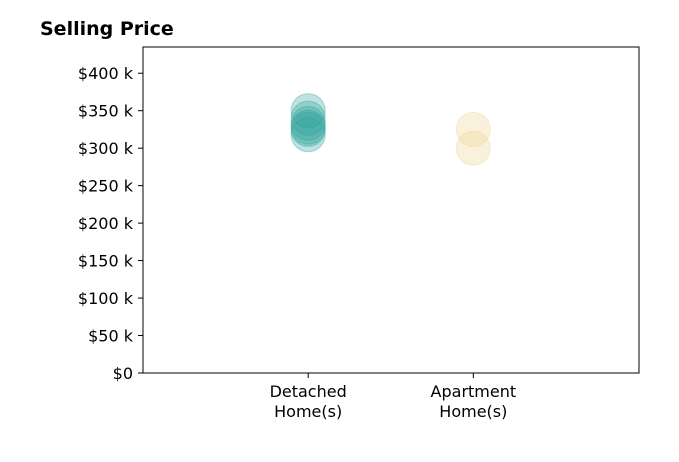 Image resolution: width=679 pixels, height=462 pixels. What do you see at coordinates (106, 73) in the screenshot?
I see `y-tick-label: $400 k` at bounding box center [106, 73].